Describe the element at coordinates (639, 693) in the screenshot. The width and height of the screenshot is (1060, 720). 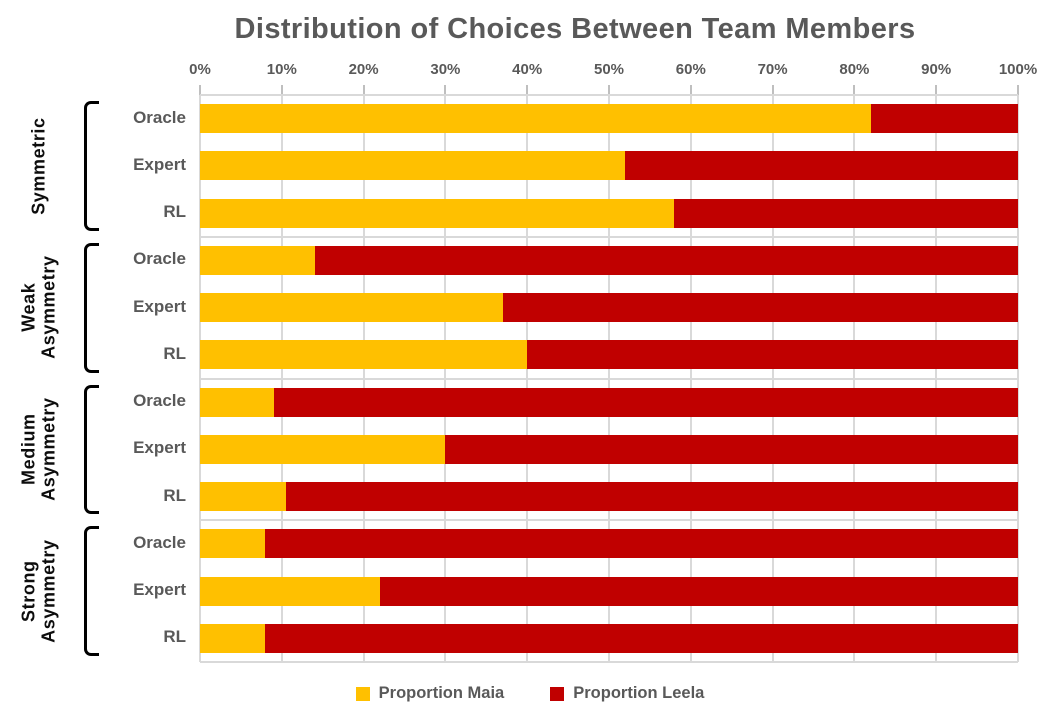
I see `legend-label: Proportion Leela` at that location.